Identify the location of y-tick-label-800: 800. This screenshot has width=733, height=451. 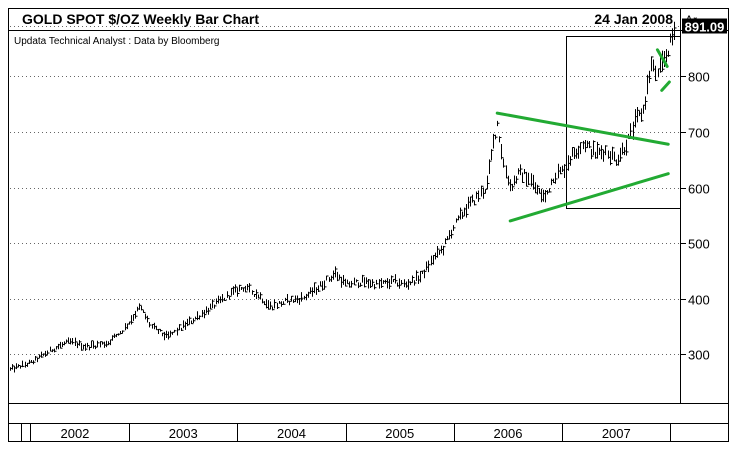
(699, 77).